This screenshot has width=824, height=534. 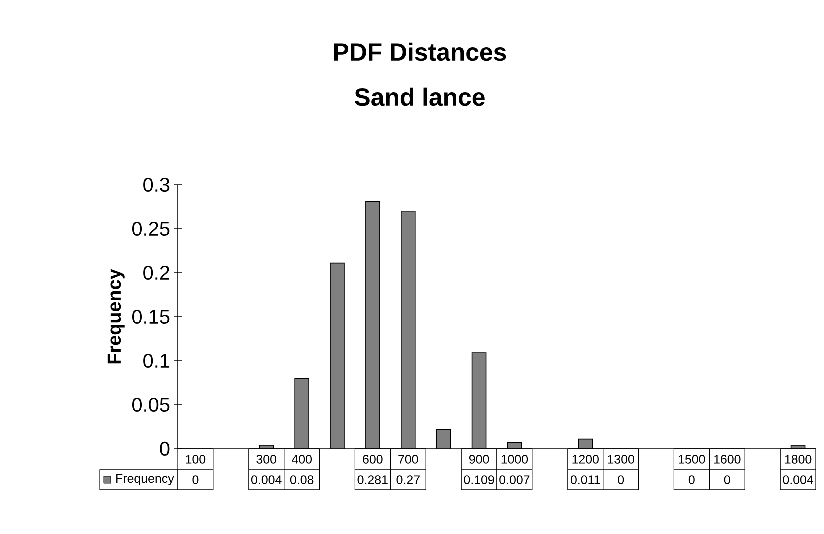 What do you see at coordinates (408, 480) in the screenshot?
I see `data-label: 0.27` at bounding box center [408, 480].